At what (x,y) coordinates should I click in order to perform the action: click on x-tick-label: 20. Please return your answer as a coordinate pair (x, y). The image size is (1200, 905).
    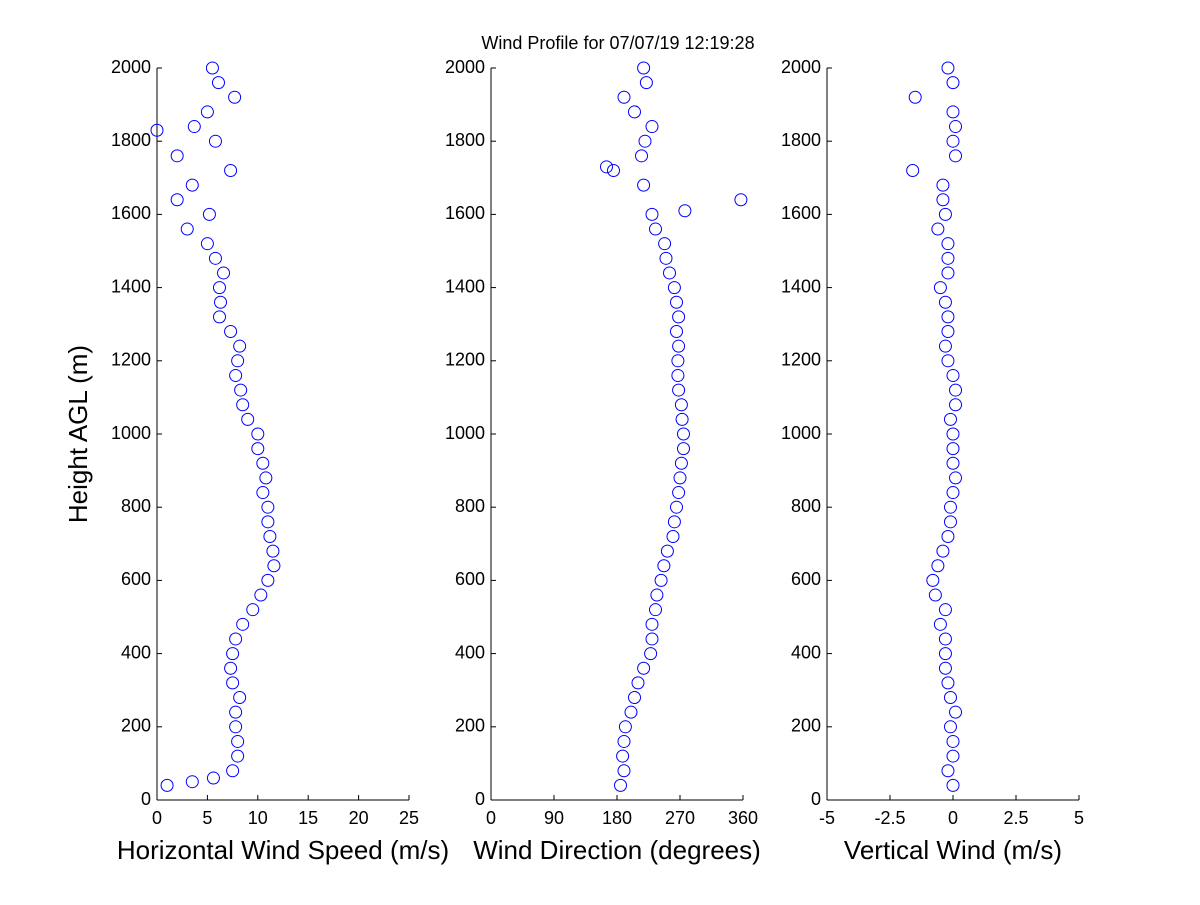
    Looking at the image, I should click on (359, 818).